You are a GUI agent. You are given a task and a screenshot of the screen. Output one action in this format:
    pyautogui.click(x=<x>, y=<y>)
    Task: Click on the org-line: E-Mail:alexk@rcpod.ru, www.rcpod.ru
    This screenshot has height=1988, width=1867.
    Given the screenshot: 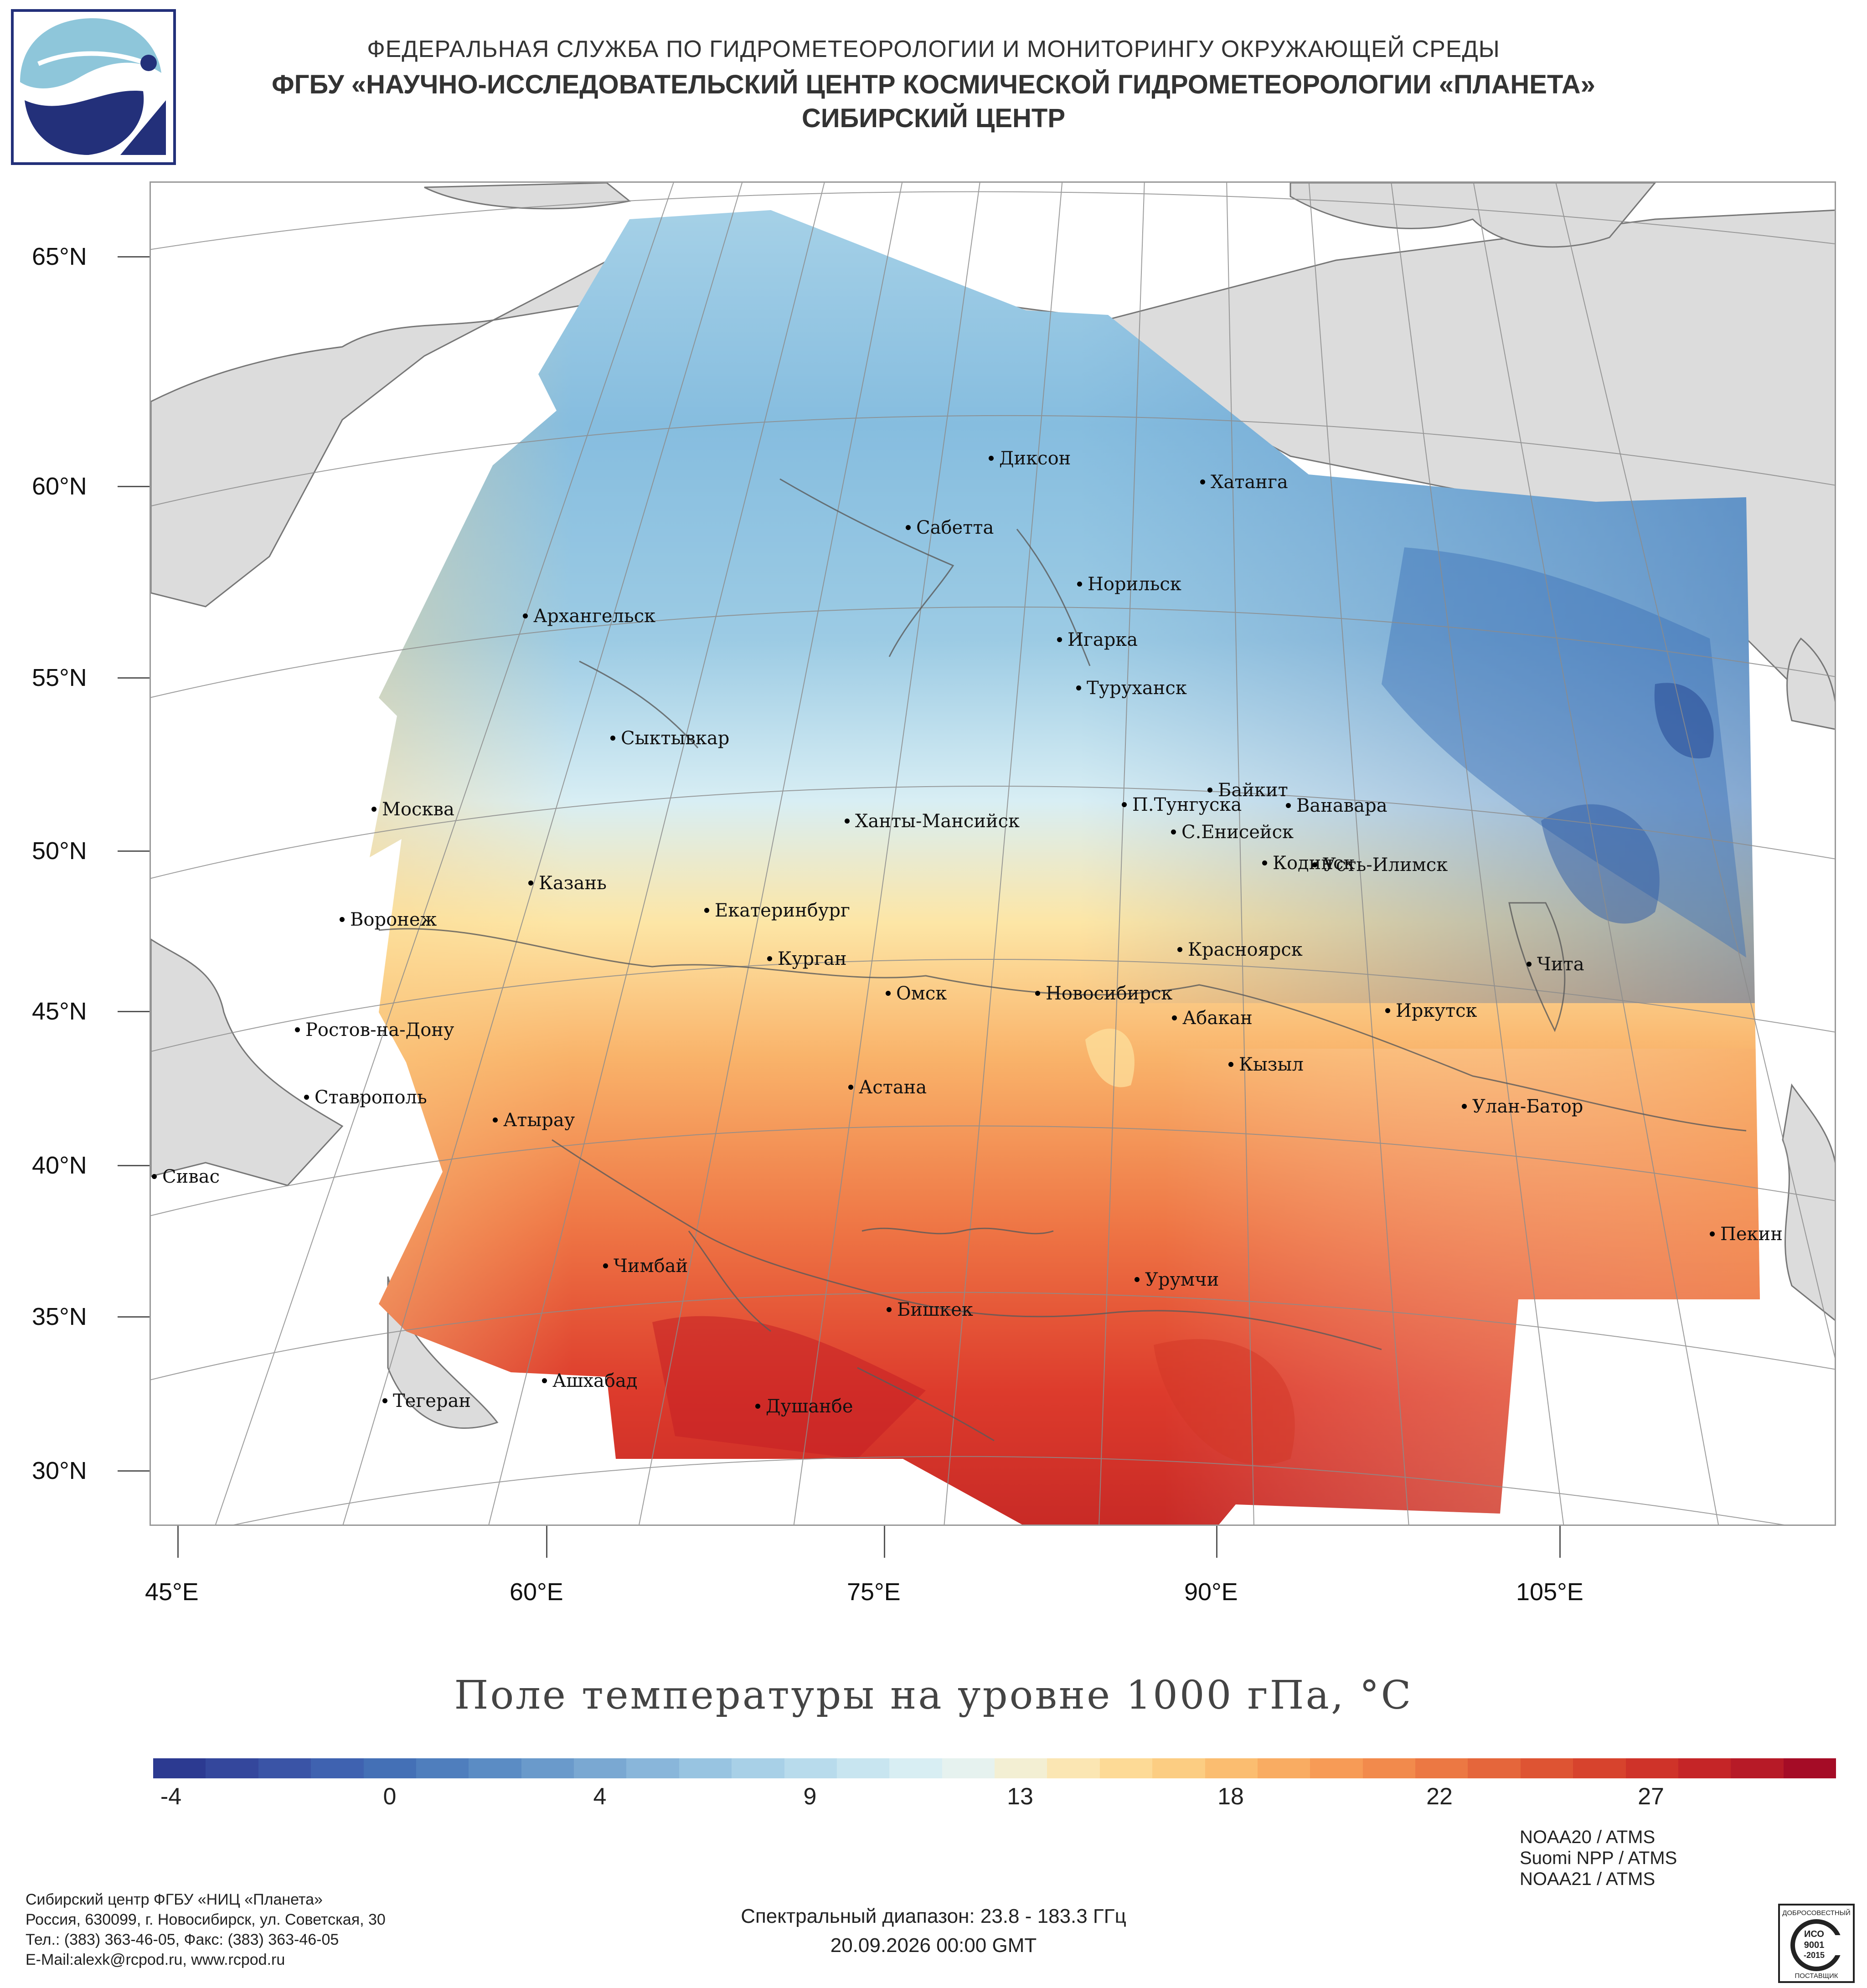 What is the action you would take?
    pyautogui.click(x=155, y=1960)
    